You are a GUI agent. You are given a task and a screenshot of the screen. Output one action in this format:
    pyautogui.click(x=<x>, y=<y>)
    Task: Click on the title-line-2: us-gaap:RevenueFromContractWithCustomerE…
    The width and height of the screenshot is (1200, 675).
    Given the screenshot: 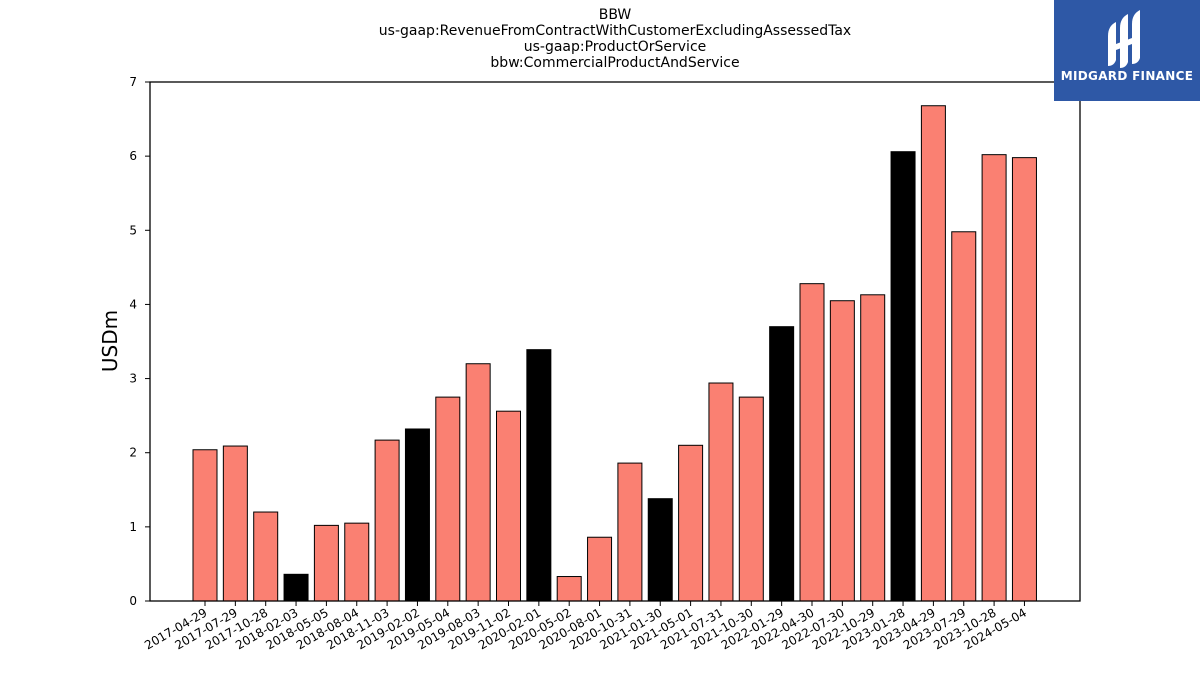 What is the action you would take?
    pyautogui.click(x=615, y=31)
    